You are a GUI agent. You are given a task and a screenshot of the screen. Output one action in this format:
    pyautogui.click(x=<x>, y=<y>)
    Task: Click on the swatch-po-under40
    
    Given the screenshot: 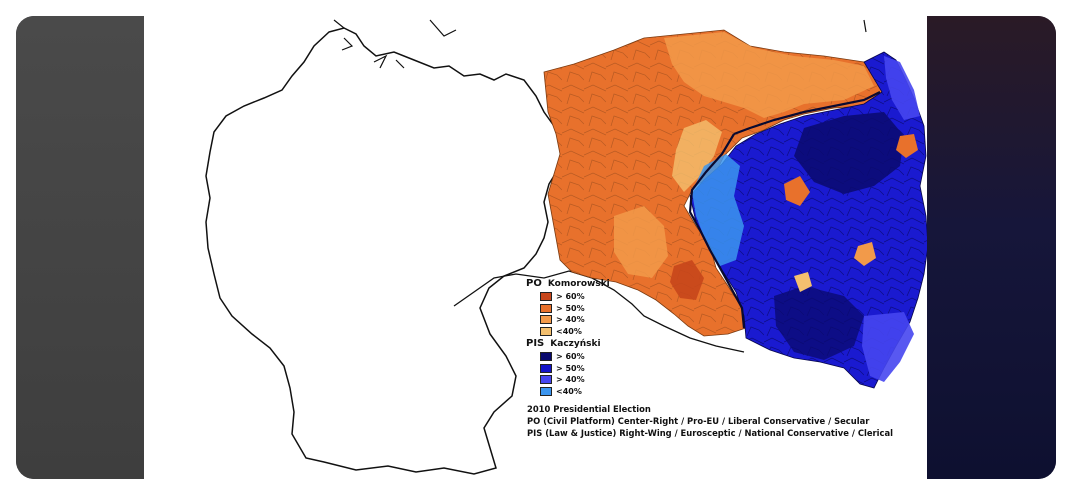 What is the action you would take?
    pyautogui.click(x=546, y=331)
    